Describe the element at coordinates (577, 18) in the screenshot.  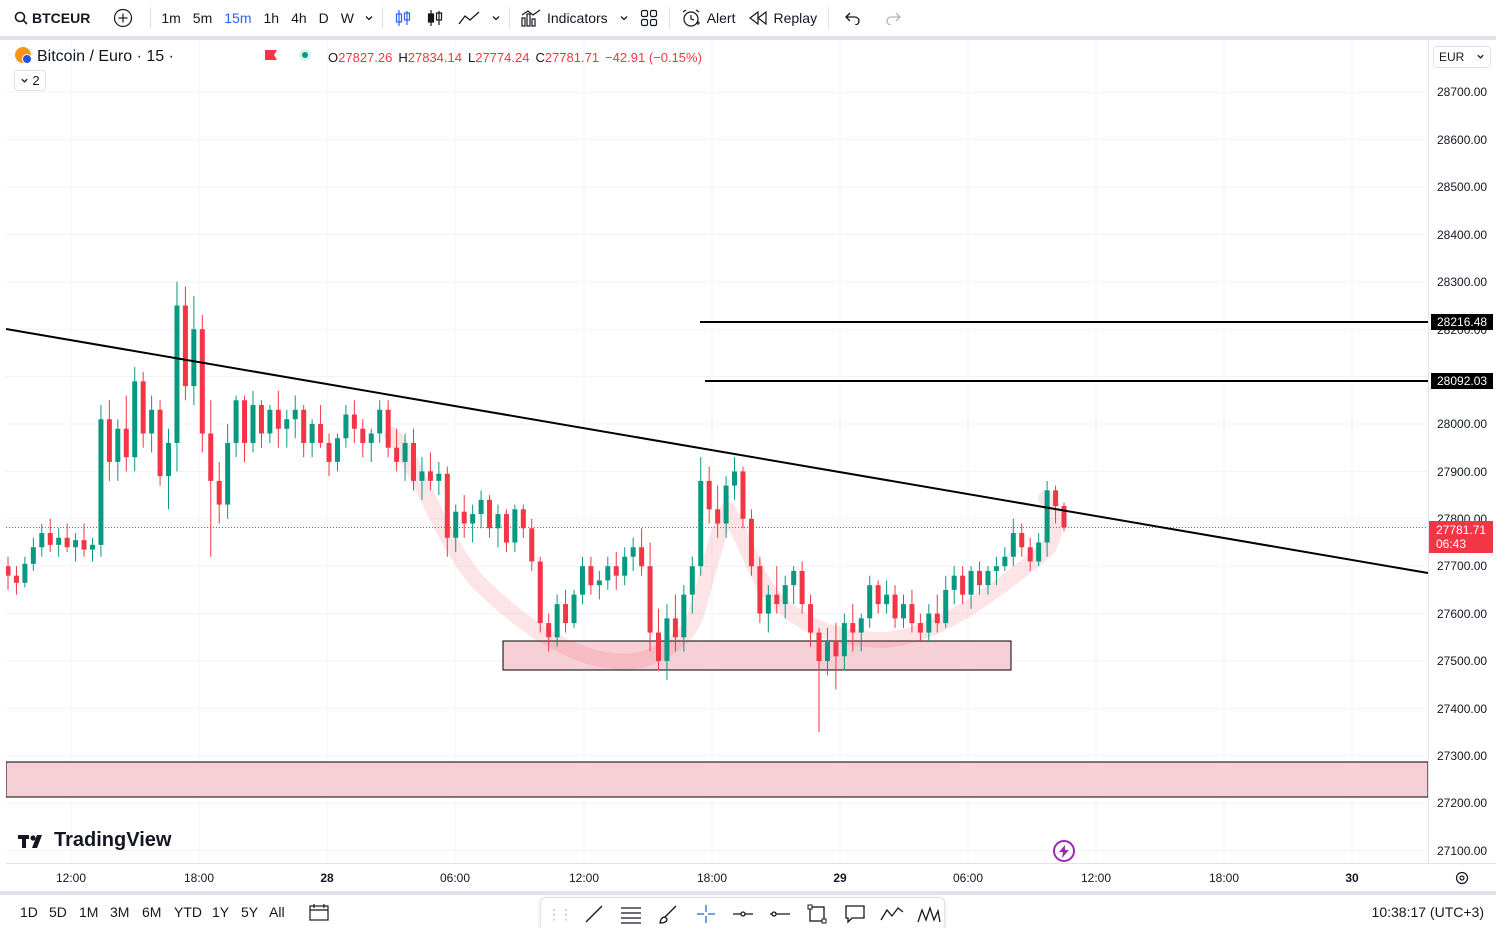
I see `indicators-label: Indicators` at that location.